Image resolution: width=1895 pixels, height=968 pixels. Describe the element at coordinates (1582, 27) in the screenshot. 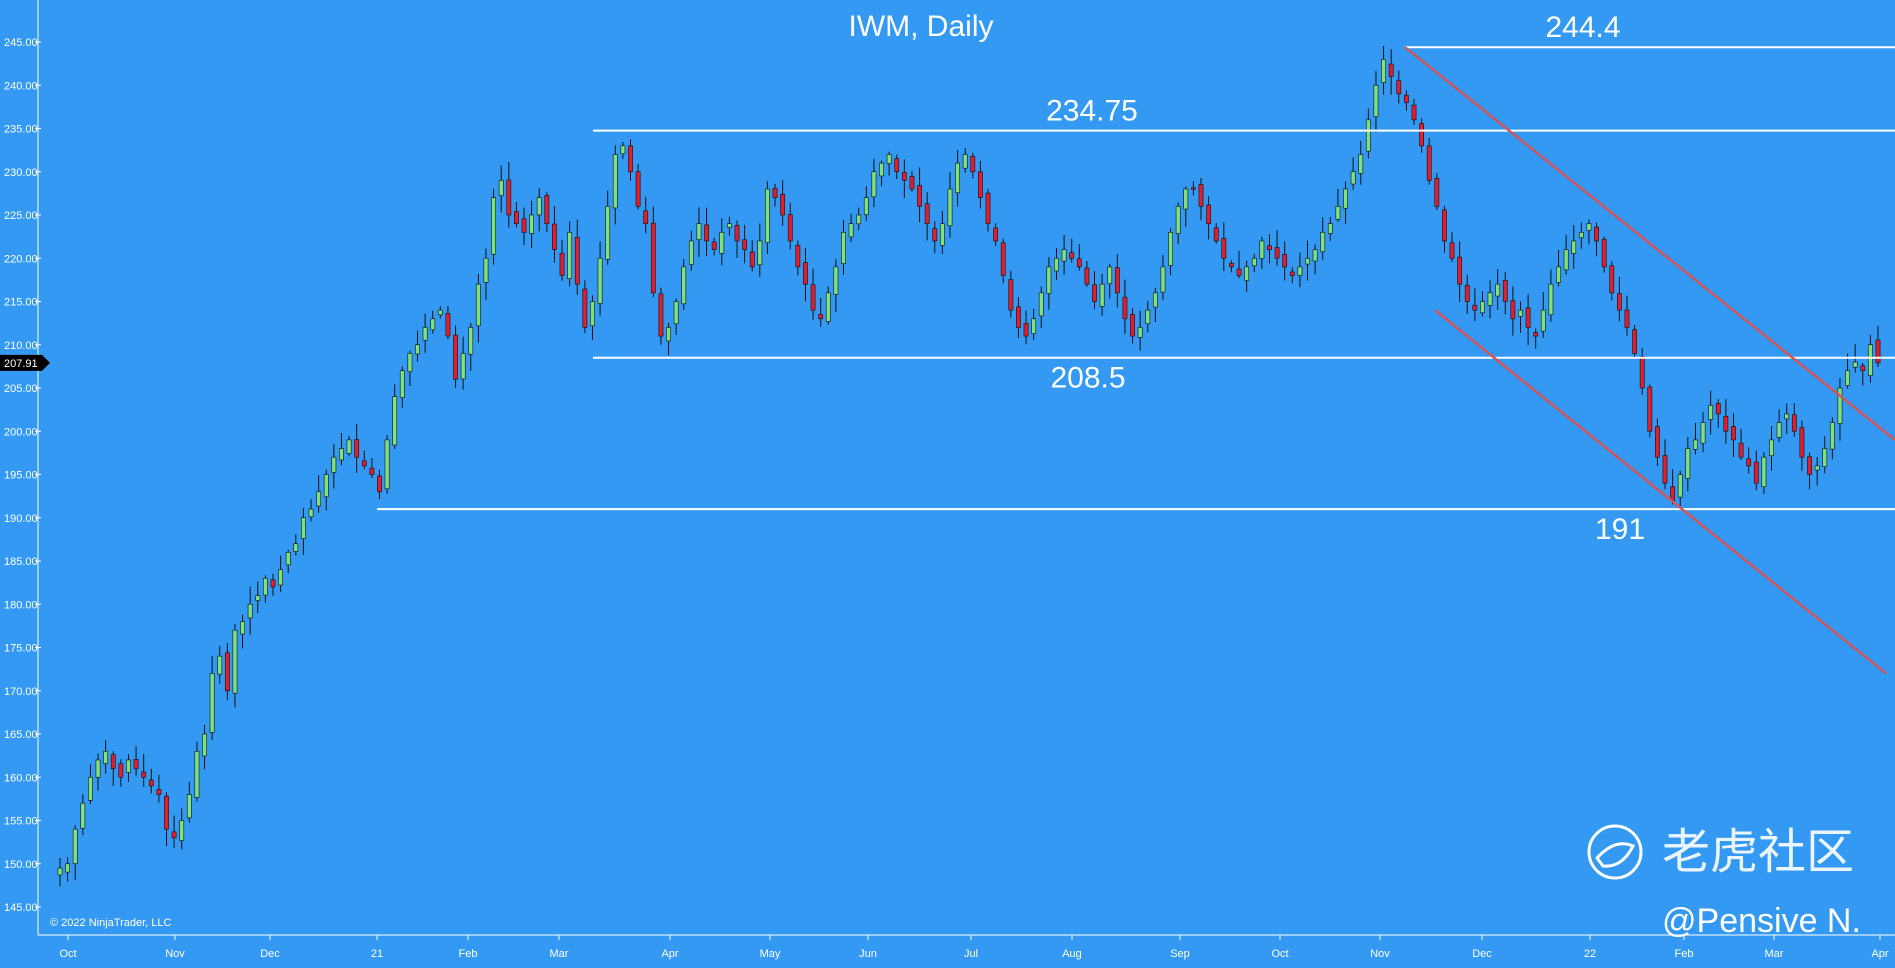

I see `level-label-244.4: 244.4` at that location.